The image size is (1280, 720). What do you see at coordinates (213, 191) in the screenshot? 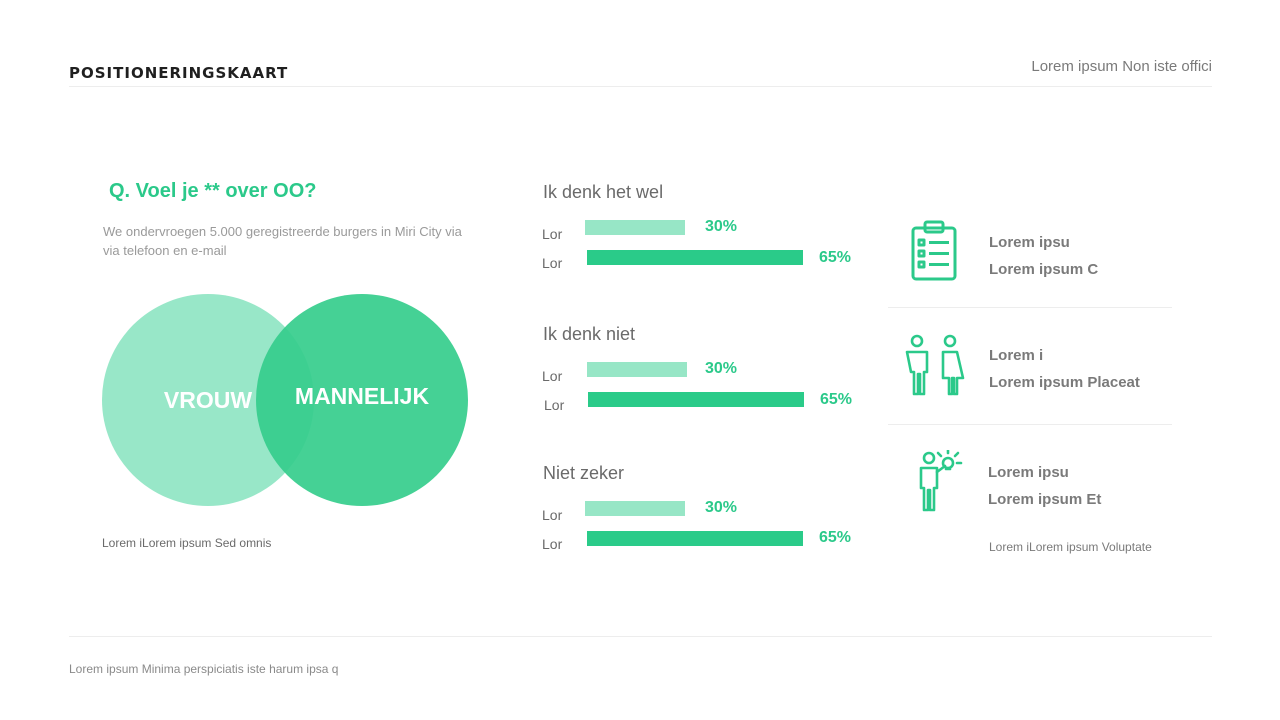
I see `survey-question: Q. Voel je ** over OO?` at bounding box center [213, 191].